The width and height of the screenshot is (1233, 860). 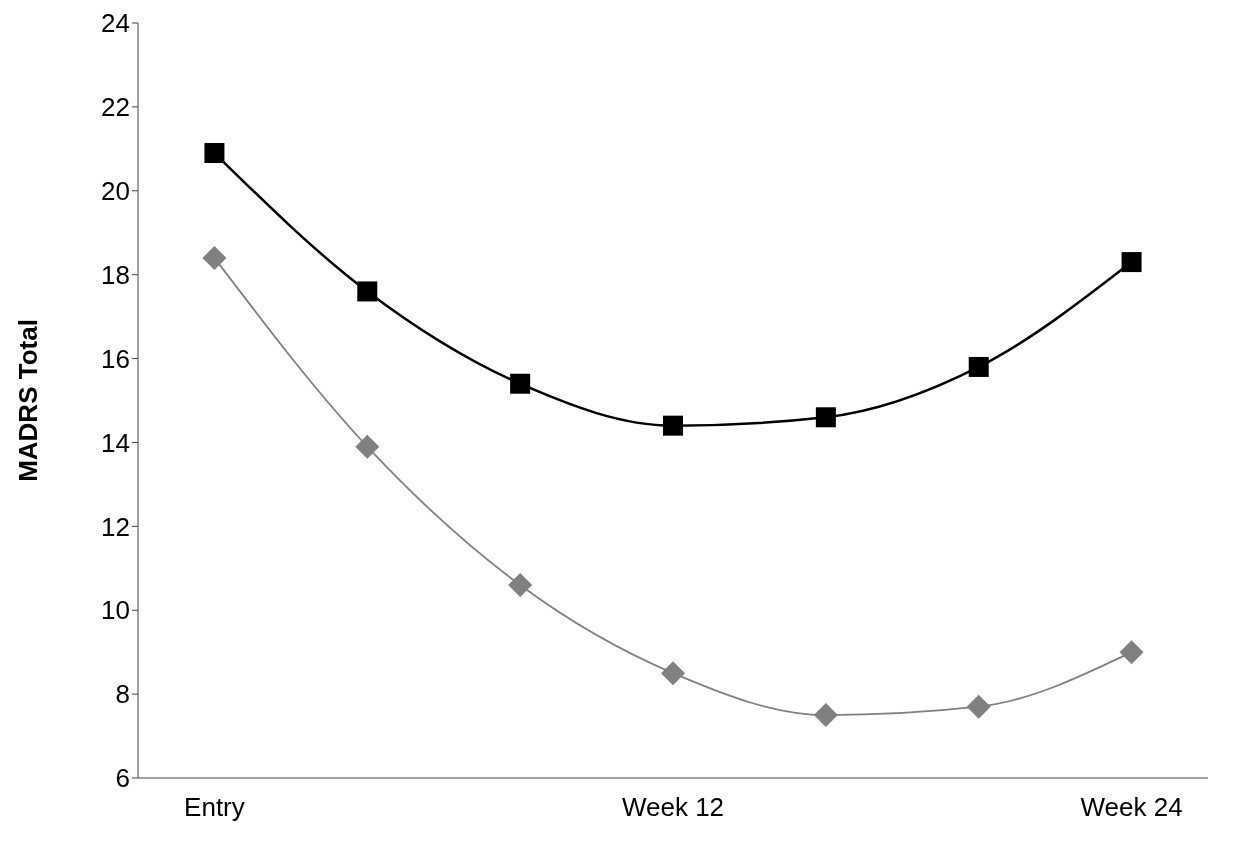 What do you see at coordinates (115, 358) in the screenshot?
I see `y-tick-label: 16` at bounding box center [115, 358].